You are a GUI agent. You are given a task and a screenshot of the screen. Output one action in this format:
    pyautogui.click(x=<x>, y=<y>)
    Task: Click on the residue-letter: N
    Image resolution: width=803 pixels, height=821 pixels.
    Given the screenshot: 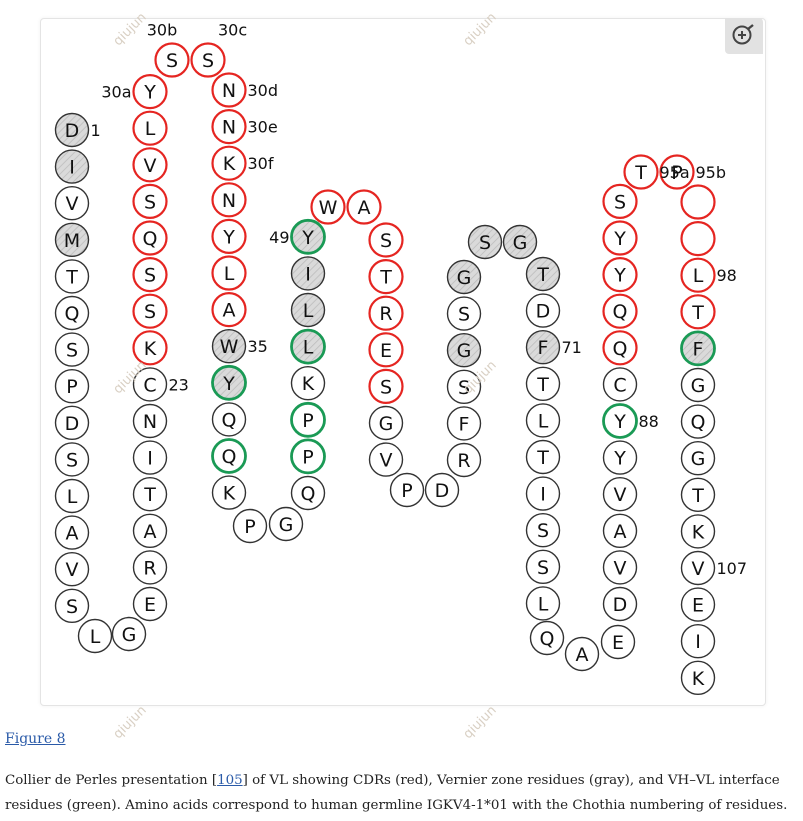 What is the action you would take?
    pyautogui.click(x=229, y=201)
    